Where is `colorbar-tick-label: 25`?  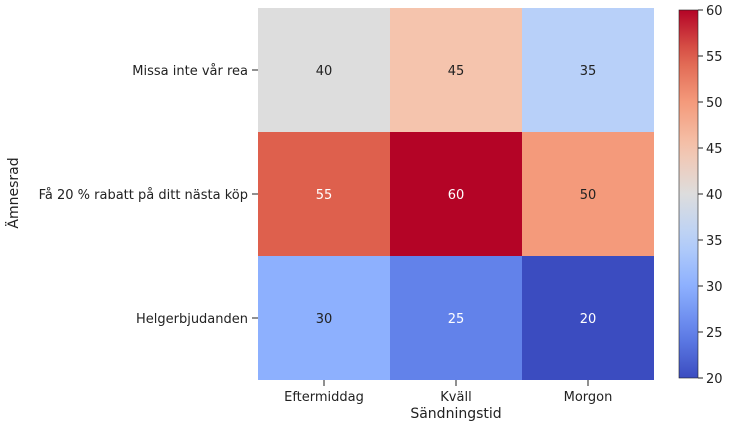
colorbar-tick-label: 25 is located at coordinates (714, 333).